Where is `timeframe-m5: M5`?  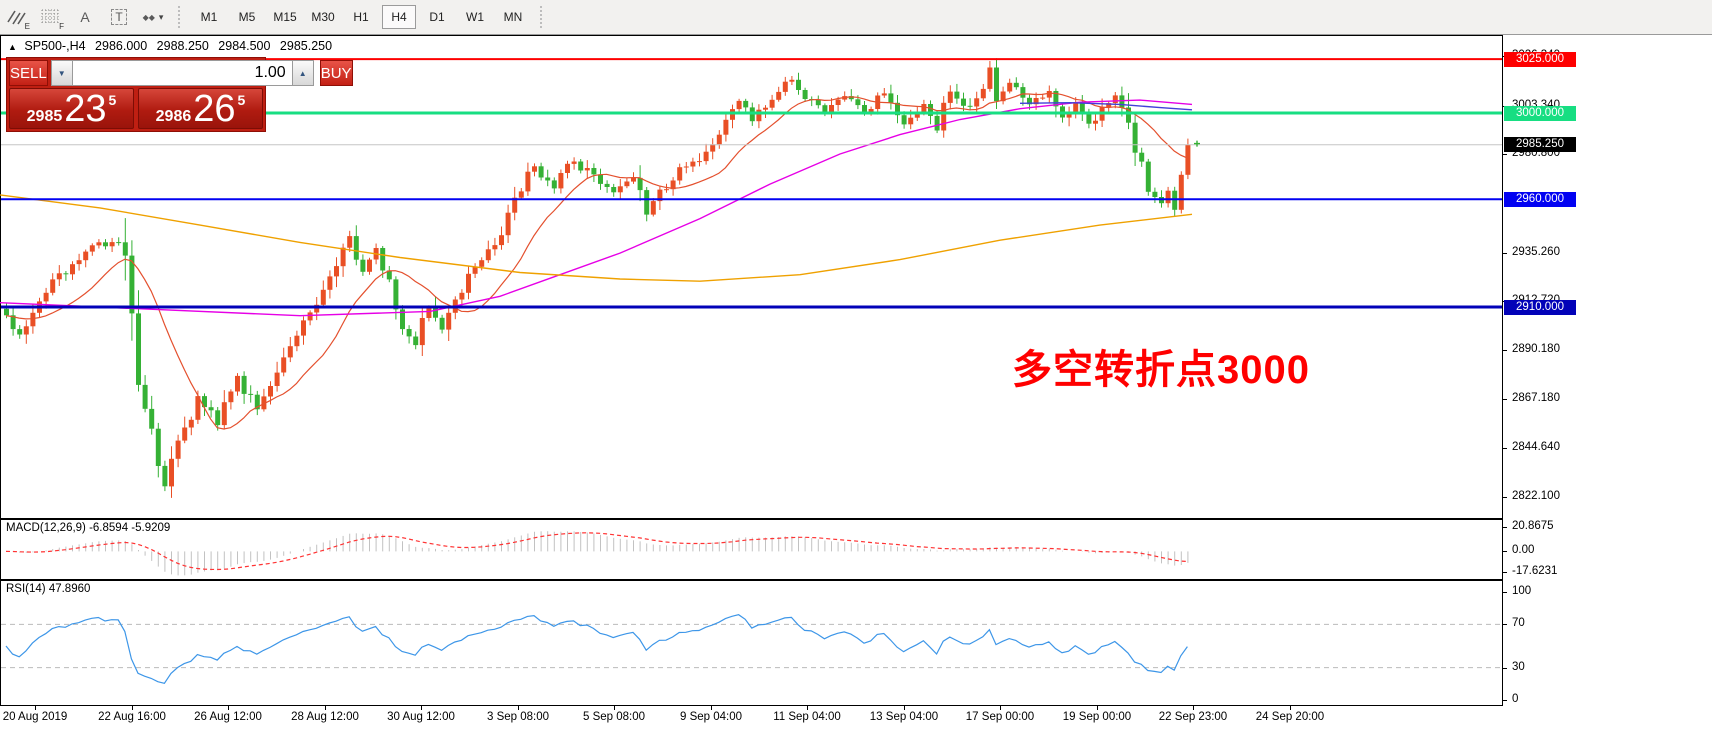 timeframe-m5: M5 is located at coordinates (247, 17).